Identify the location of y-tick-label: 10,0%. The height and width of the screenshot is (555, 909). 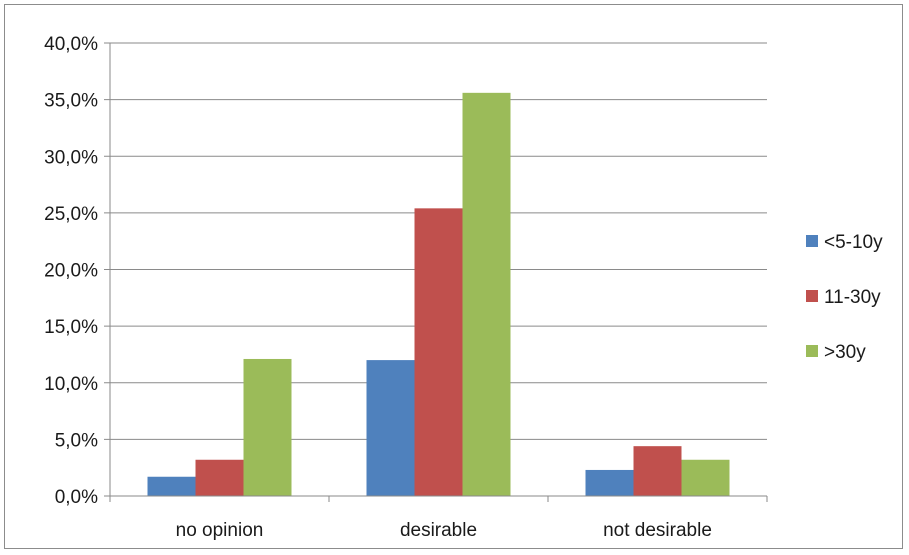
(71, 384).